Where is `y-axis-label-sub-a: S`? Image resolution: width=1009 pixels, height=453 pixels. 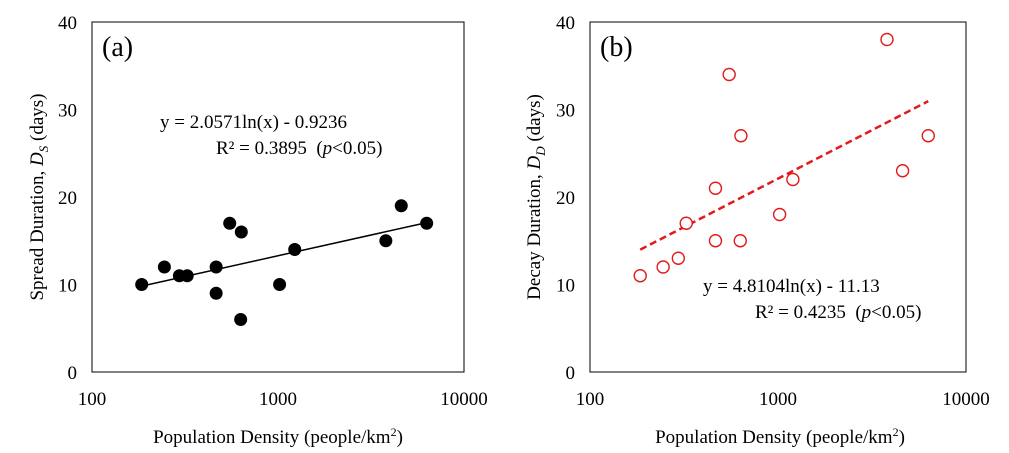
y-axis-label-sub-a: S is located at coordinates (43, 148).